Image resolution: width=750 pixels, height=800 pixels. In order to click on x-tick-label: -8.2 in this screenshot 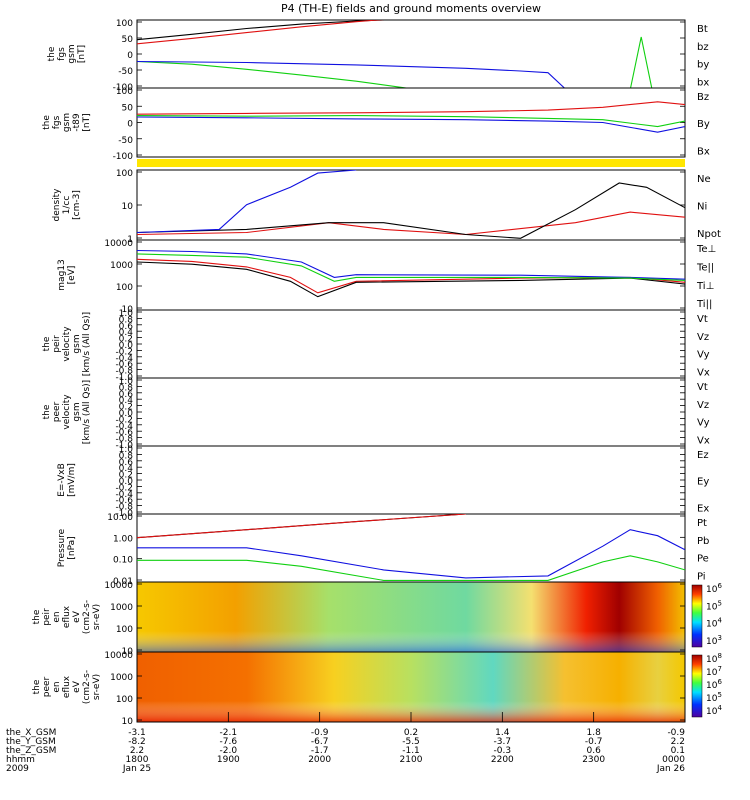, I will do `click(137, 742)`.